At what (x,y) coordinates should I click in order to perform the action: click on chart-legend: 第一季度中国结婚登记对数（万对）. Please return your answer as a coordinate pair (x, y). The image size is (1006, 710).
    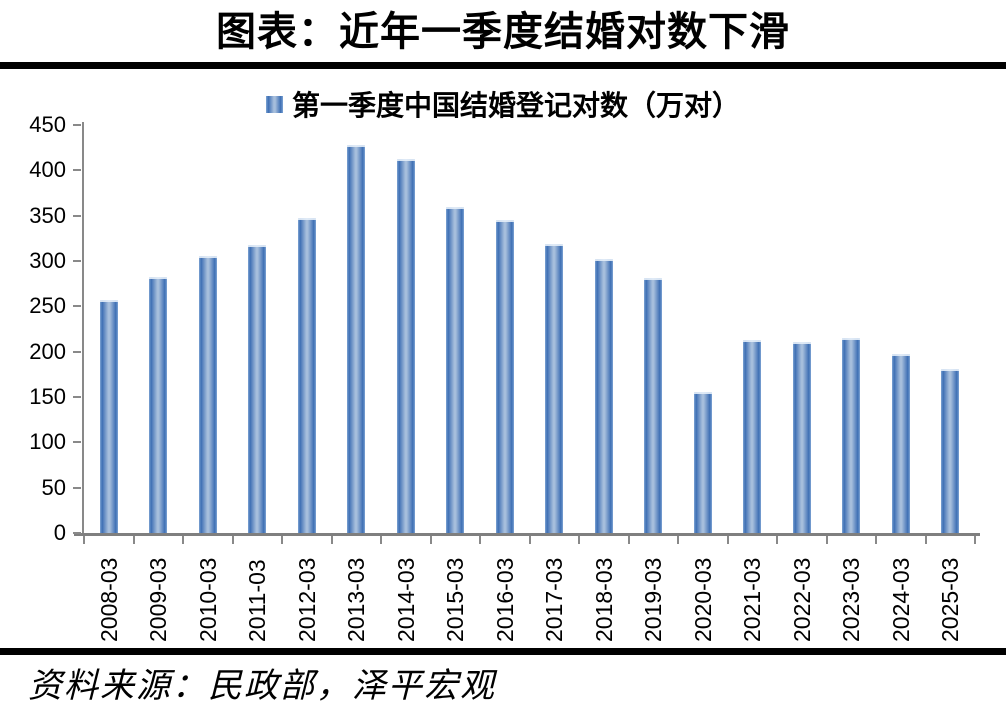
    Looking at the image, I should click on (503, 104).